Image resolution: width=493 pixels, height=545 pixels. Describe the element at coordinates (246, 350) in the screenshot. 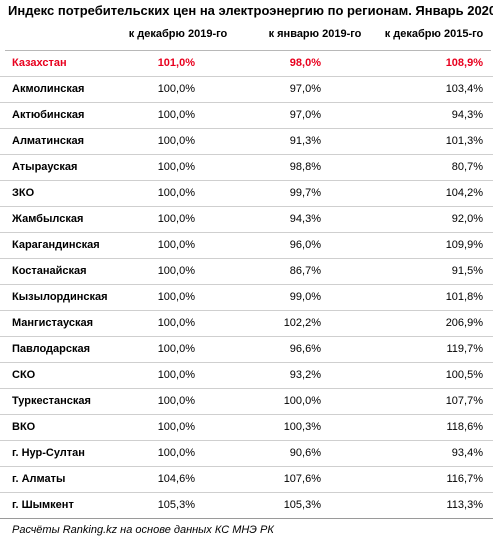

I see `table-row: Павлодарская 100,0% 96,6% 119,7%` at that location.